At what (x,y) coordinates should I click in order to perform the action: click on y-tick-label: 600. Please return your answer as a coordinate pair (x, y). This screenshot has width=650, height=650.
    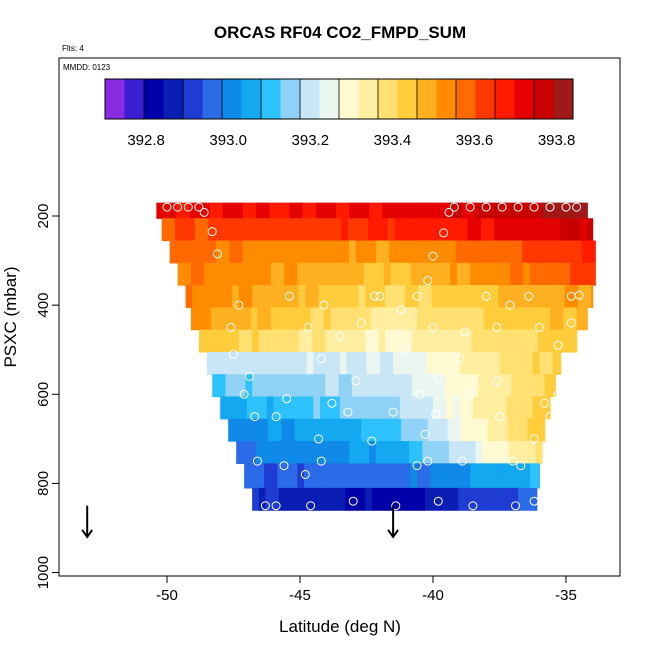
    Looking at the image, I should click on (43, 394).